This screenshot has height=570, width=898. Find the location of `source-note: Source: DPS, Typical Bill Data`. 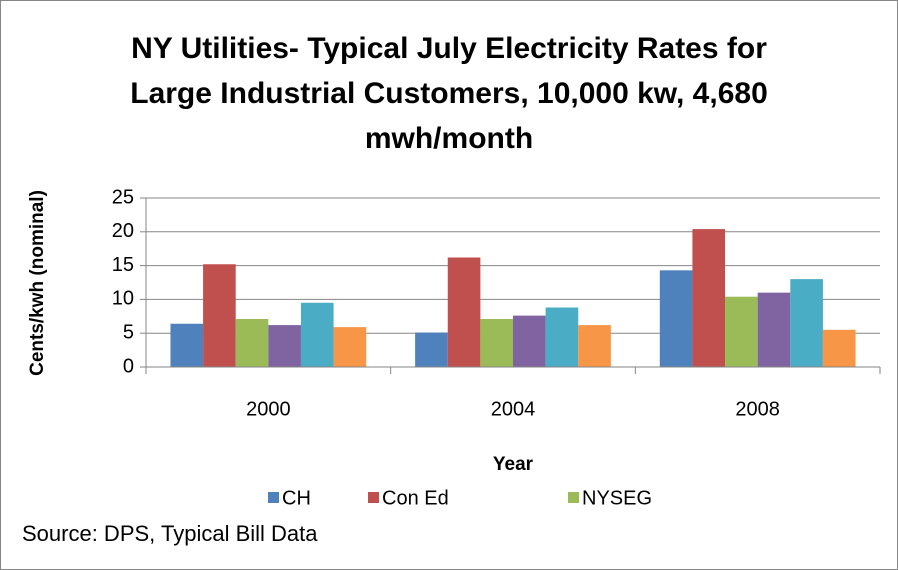

source-note: Source: DPS, Typical Bill Data is located at coordinates (170, 533).